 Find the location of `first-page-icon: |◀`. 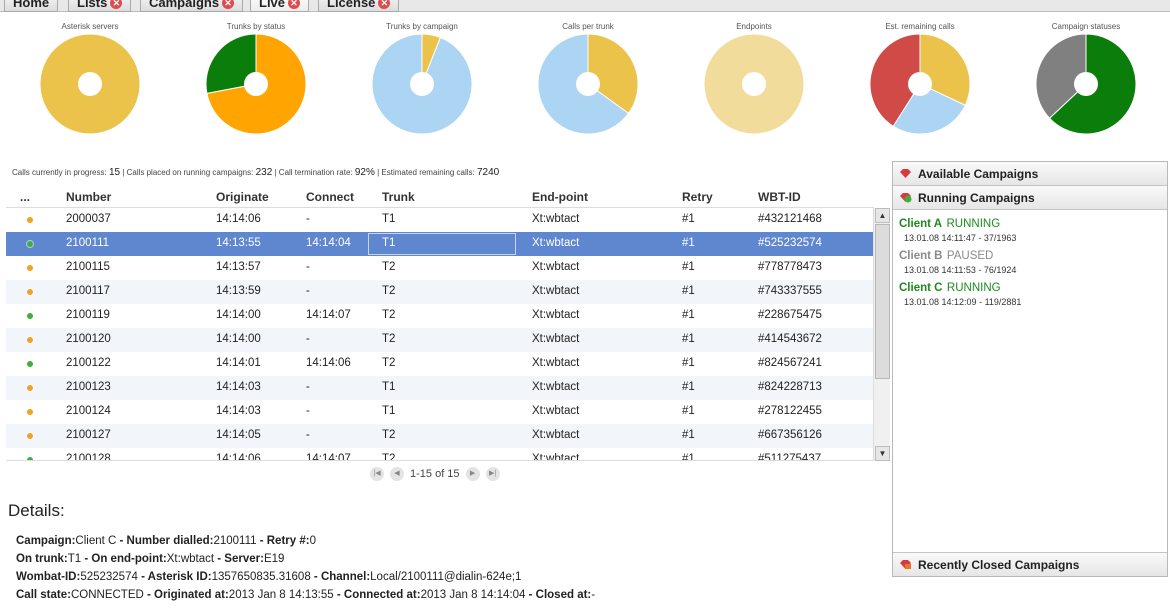

first-page-icon: |◀ is located at coordinates (377, 474).